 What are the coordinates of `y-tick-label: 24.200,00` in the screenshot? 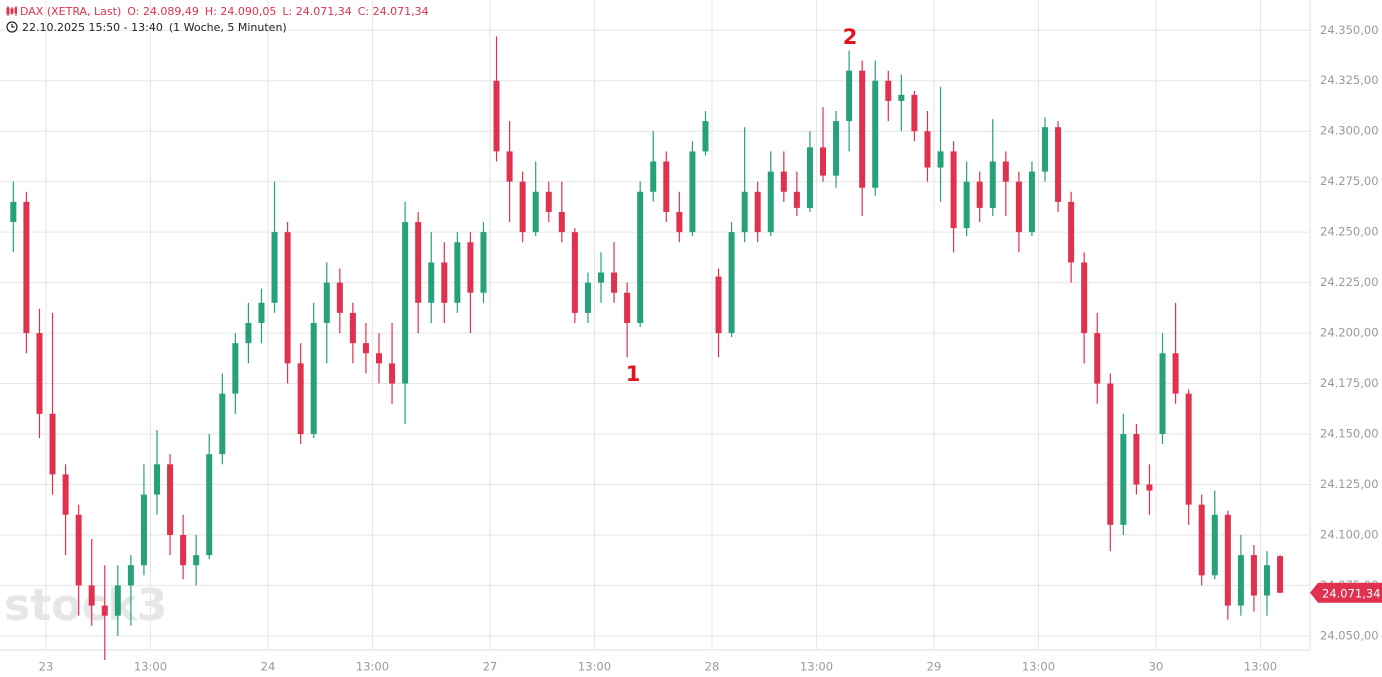 It's located at (1349, 333).